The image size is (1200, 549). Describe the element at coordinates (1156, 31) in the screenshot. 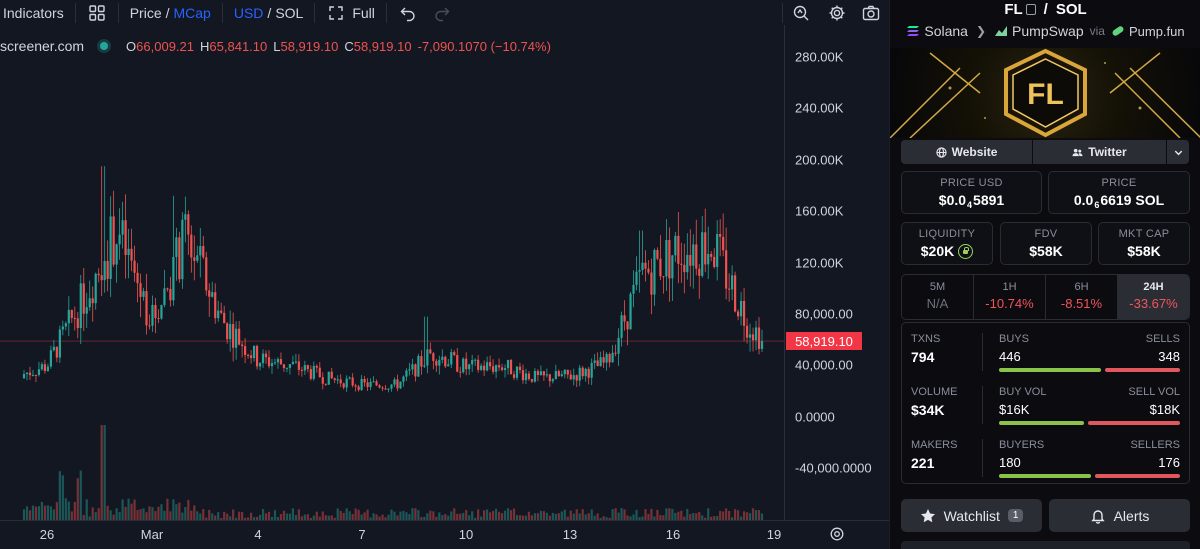

I see `launchpad-link: Pump.fun` at that location.